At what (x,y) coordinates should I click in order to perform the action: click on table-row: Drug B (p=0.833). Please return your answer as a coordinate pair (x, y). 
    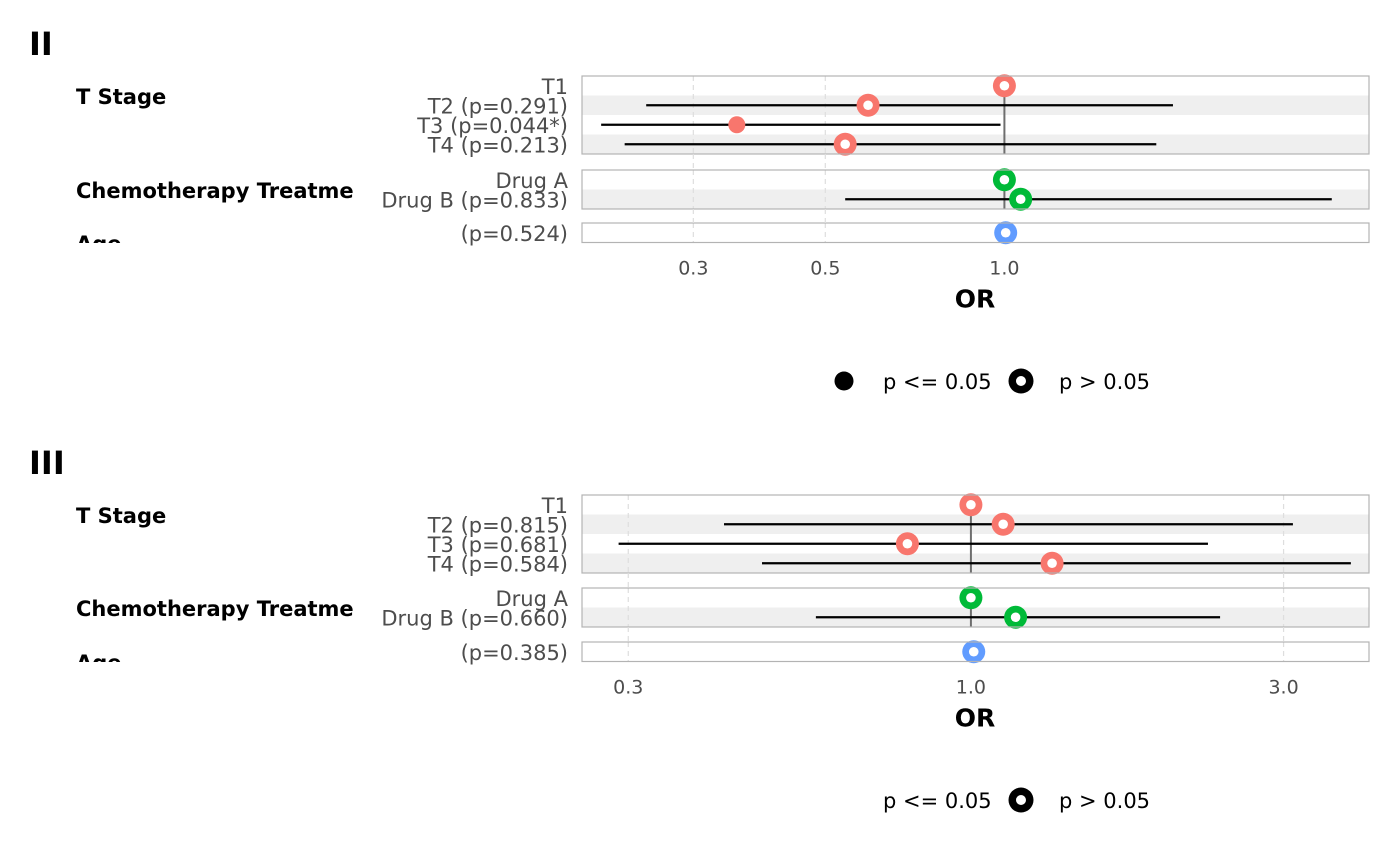
    Looking at the image, I should click on (856, 199).